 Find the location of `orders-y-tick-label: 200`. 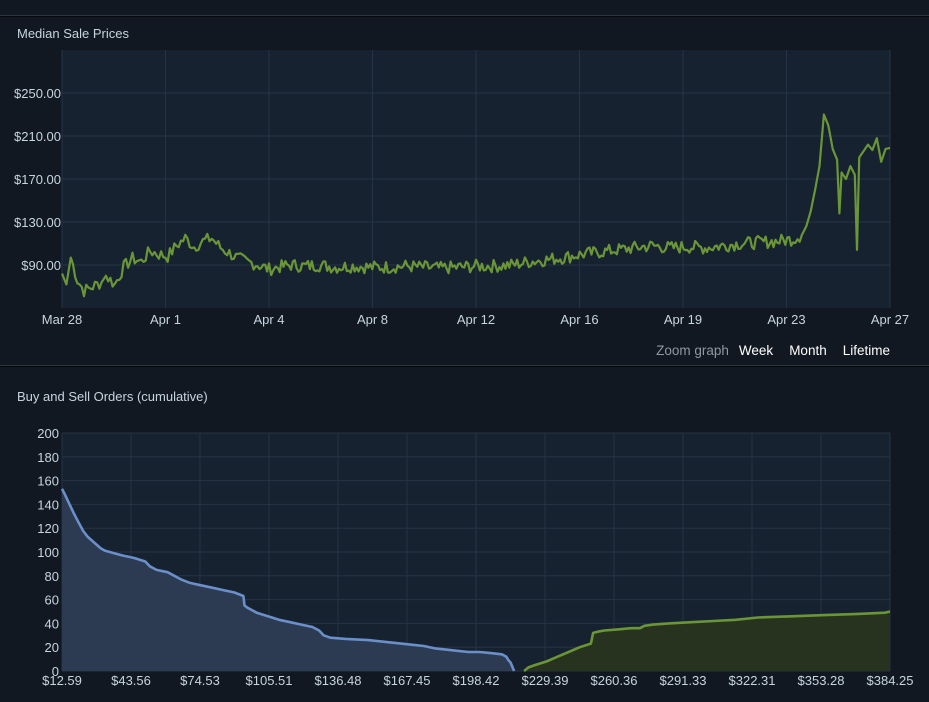

orders-y-tick-label: 200 is located at coordinates (48, 433).